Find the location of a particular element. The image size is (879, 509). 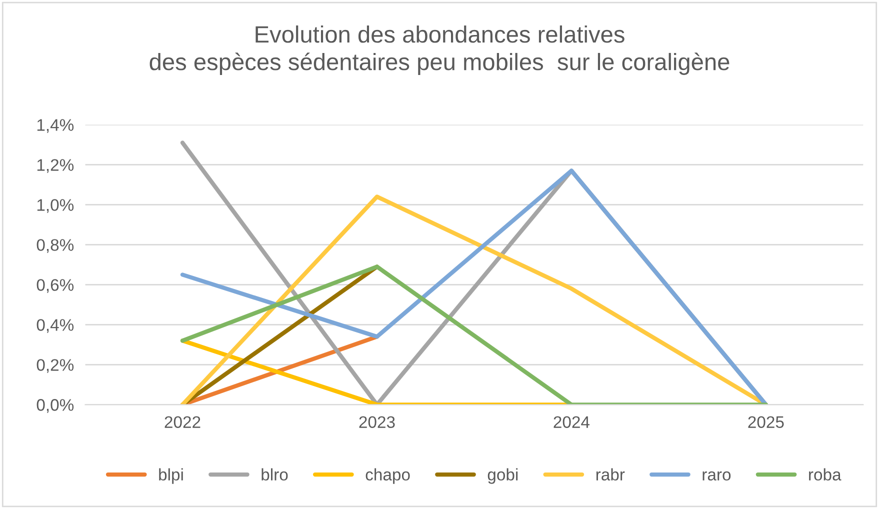

y-tick-label: 0,2% is located at coordinates (55, 366).